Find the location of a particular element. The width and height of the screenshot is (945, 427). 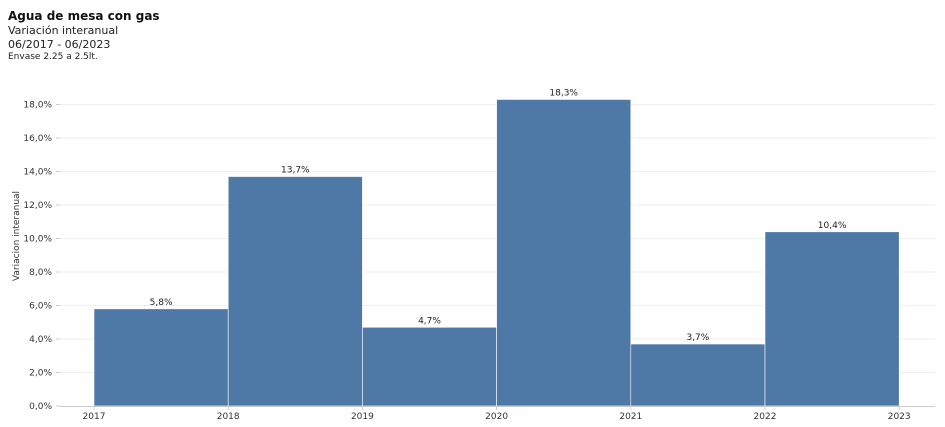

bar-value-label: 3,7% is located at coordinates (697, 338).